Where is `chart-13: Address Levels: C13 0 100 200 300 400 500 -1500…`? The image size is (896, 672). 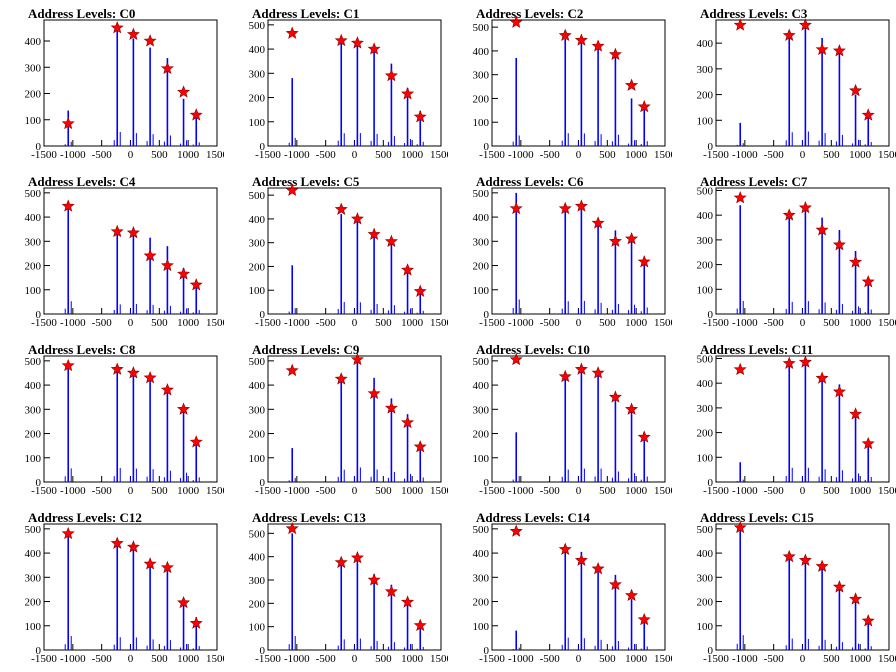 chart-13: Address Levels: C13 0 100 200 300 400 500 -1500… is located at coordinates (349, 587).